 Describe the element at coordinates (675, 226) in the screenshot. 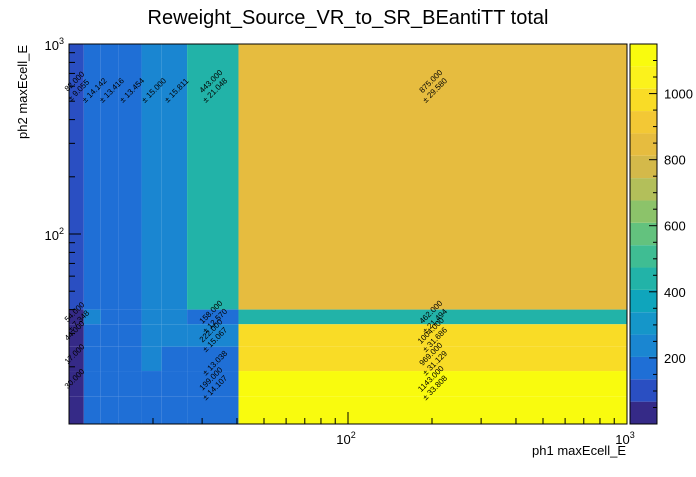

I see `color-scale-label: 600` at that location.